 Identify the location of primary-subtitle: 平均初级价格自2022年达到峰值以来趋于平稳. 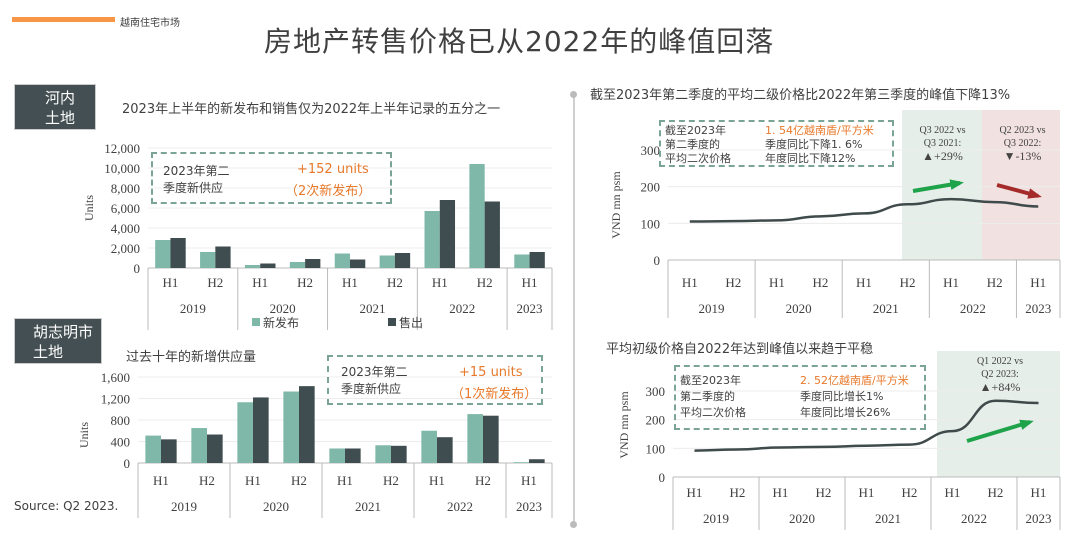
(740, 349).